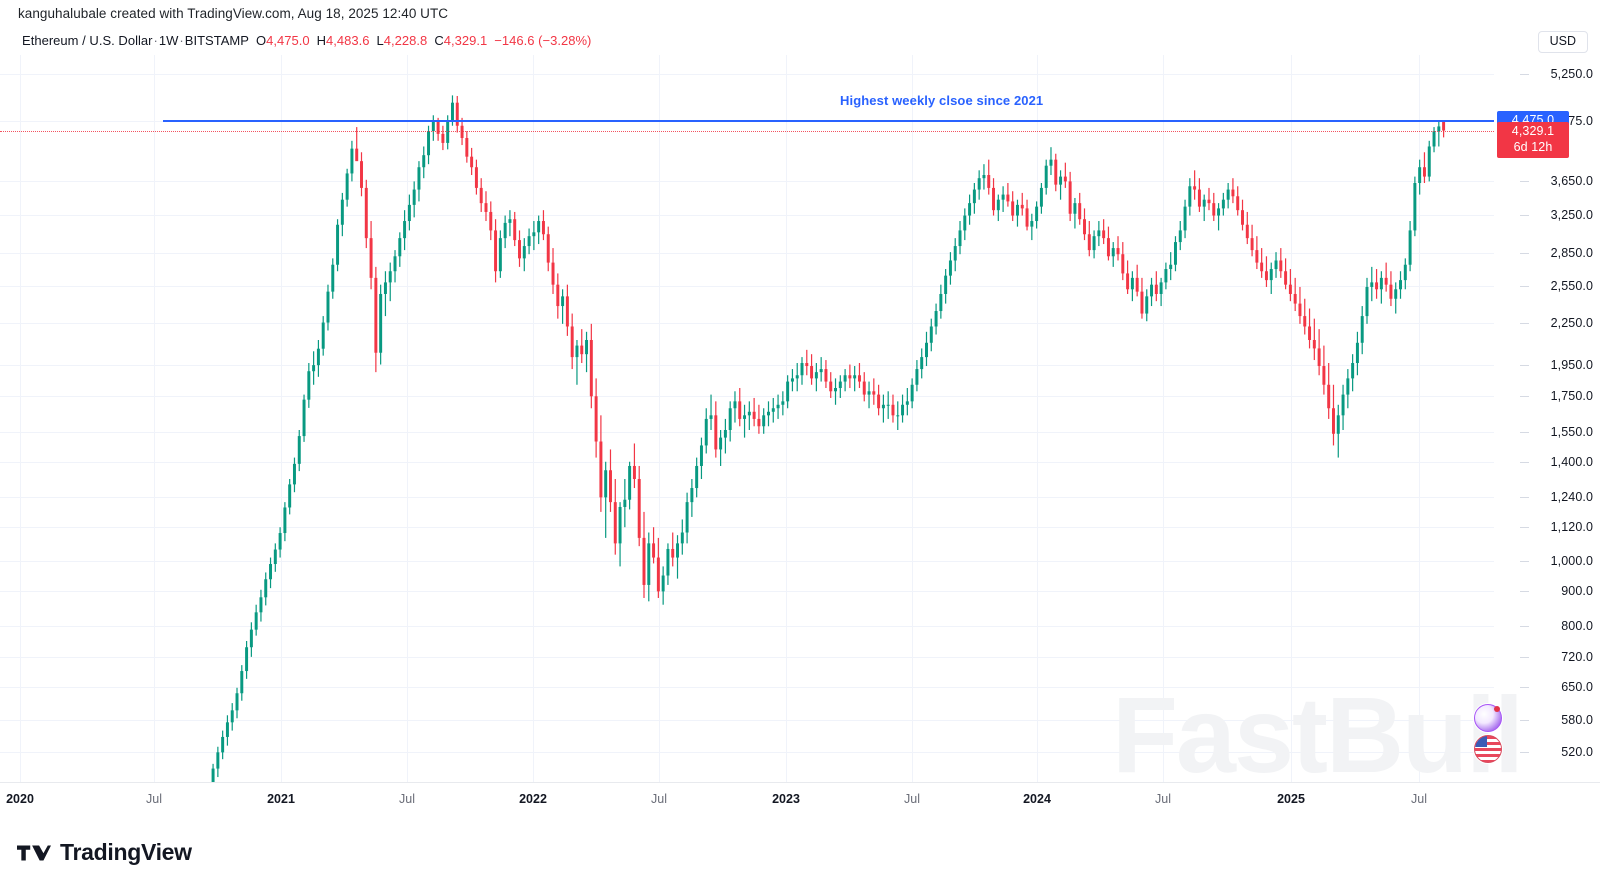 The width and height of the screenshot is (1600, 884). I want to click on price-axis-label: 2,250.0, so click(1571, 322).